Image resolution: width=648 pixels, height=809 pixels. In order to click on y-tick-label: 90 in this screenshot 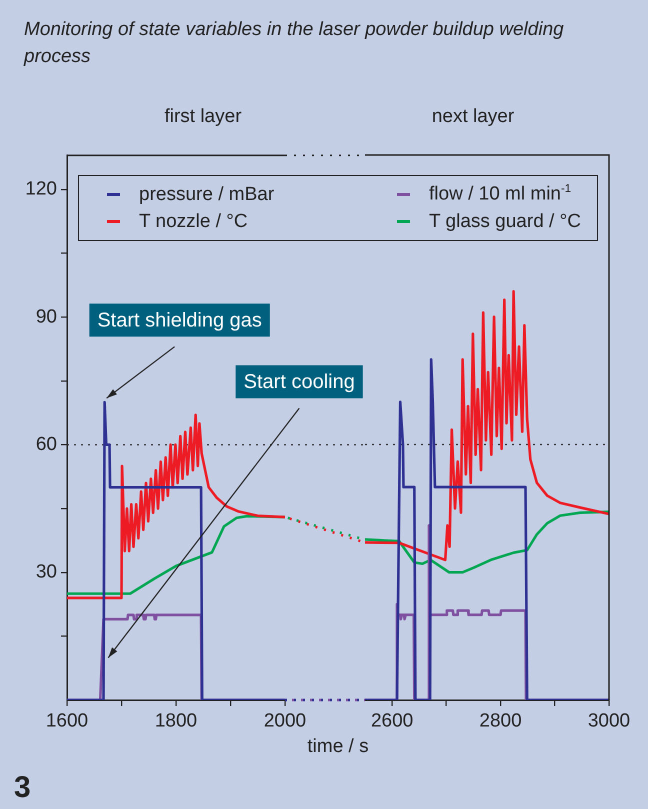, I will do `click(46, 317)`.